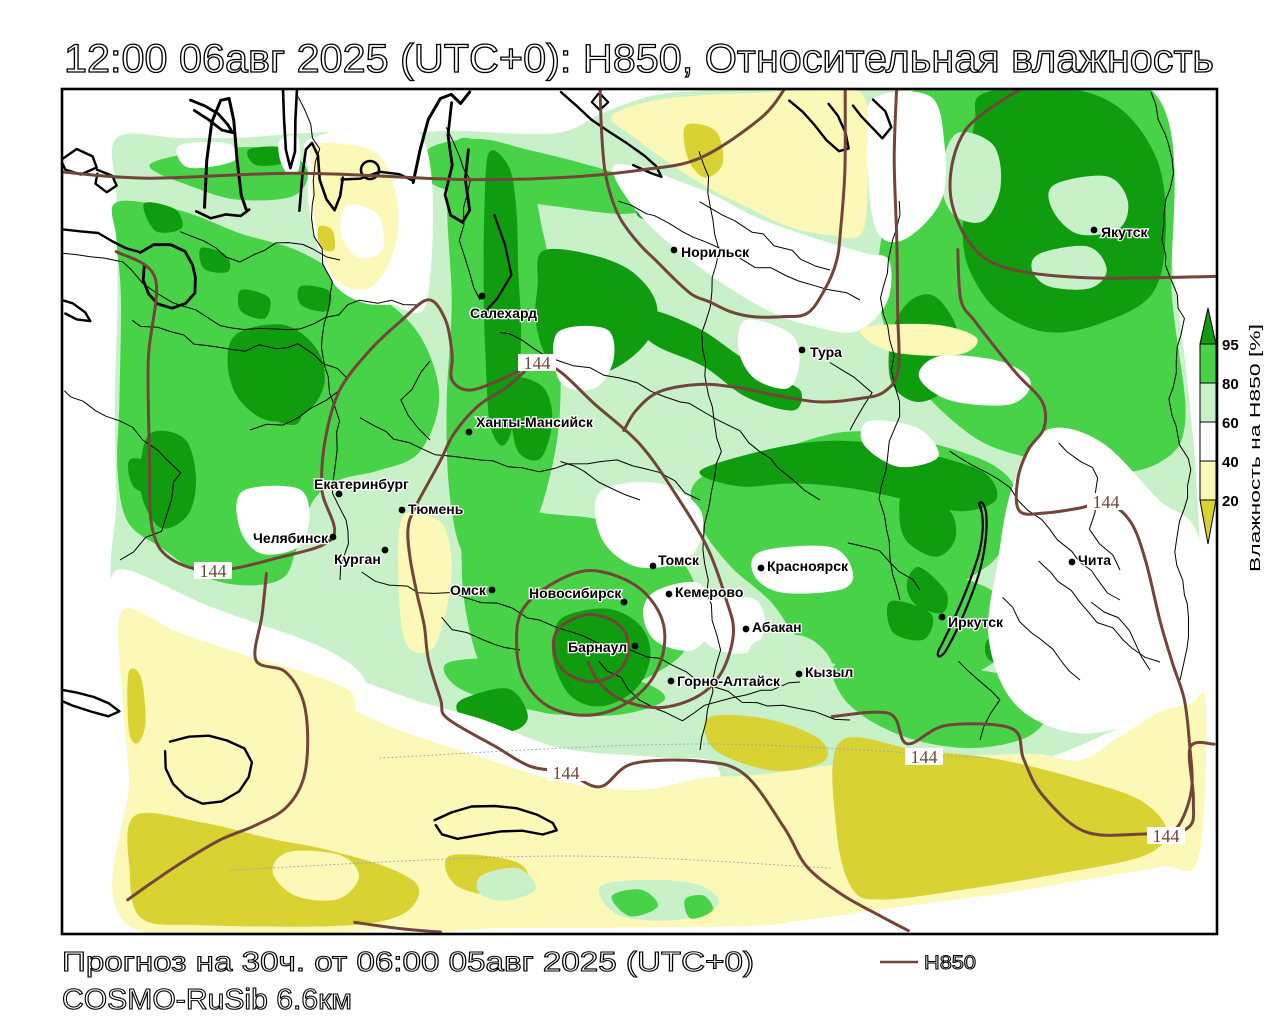 This screenshot has height=1024, width=1280. I want to click on svg-text: Норильск, so click(715, 252).